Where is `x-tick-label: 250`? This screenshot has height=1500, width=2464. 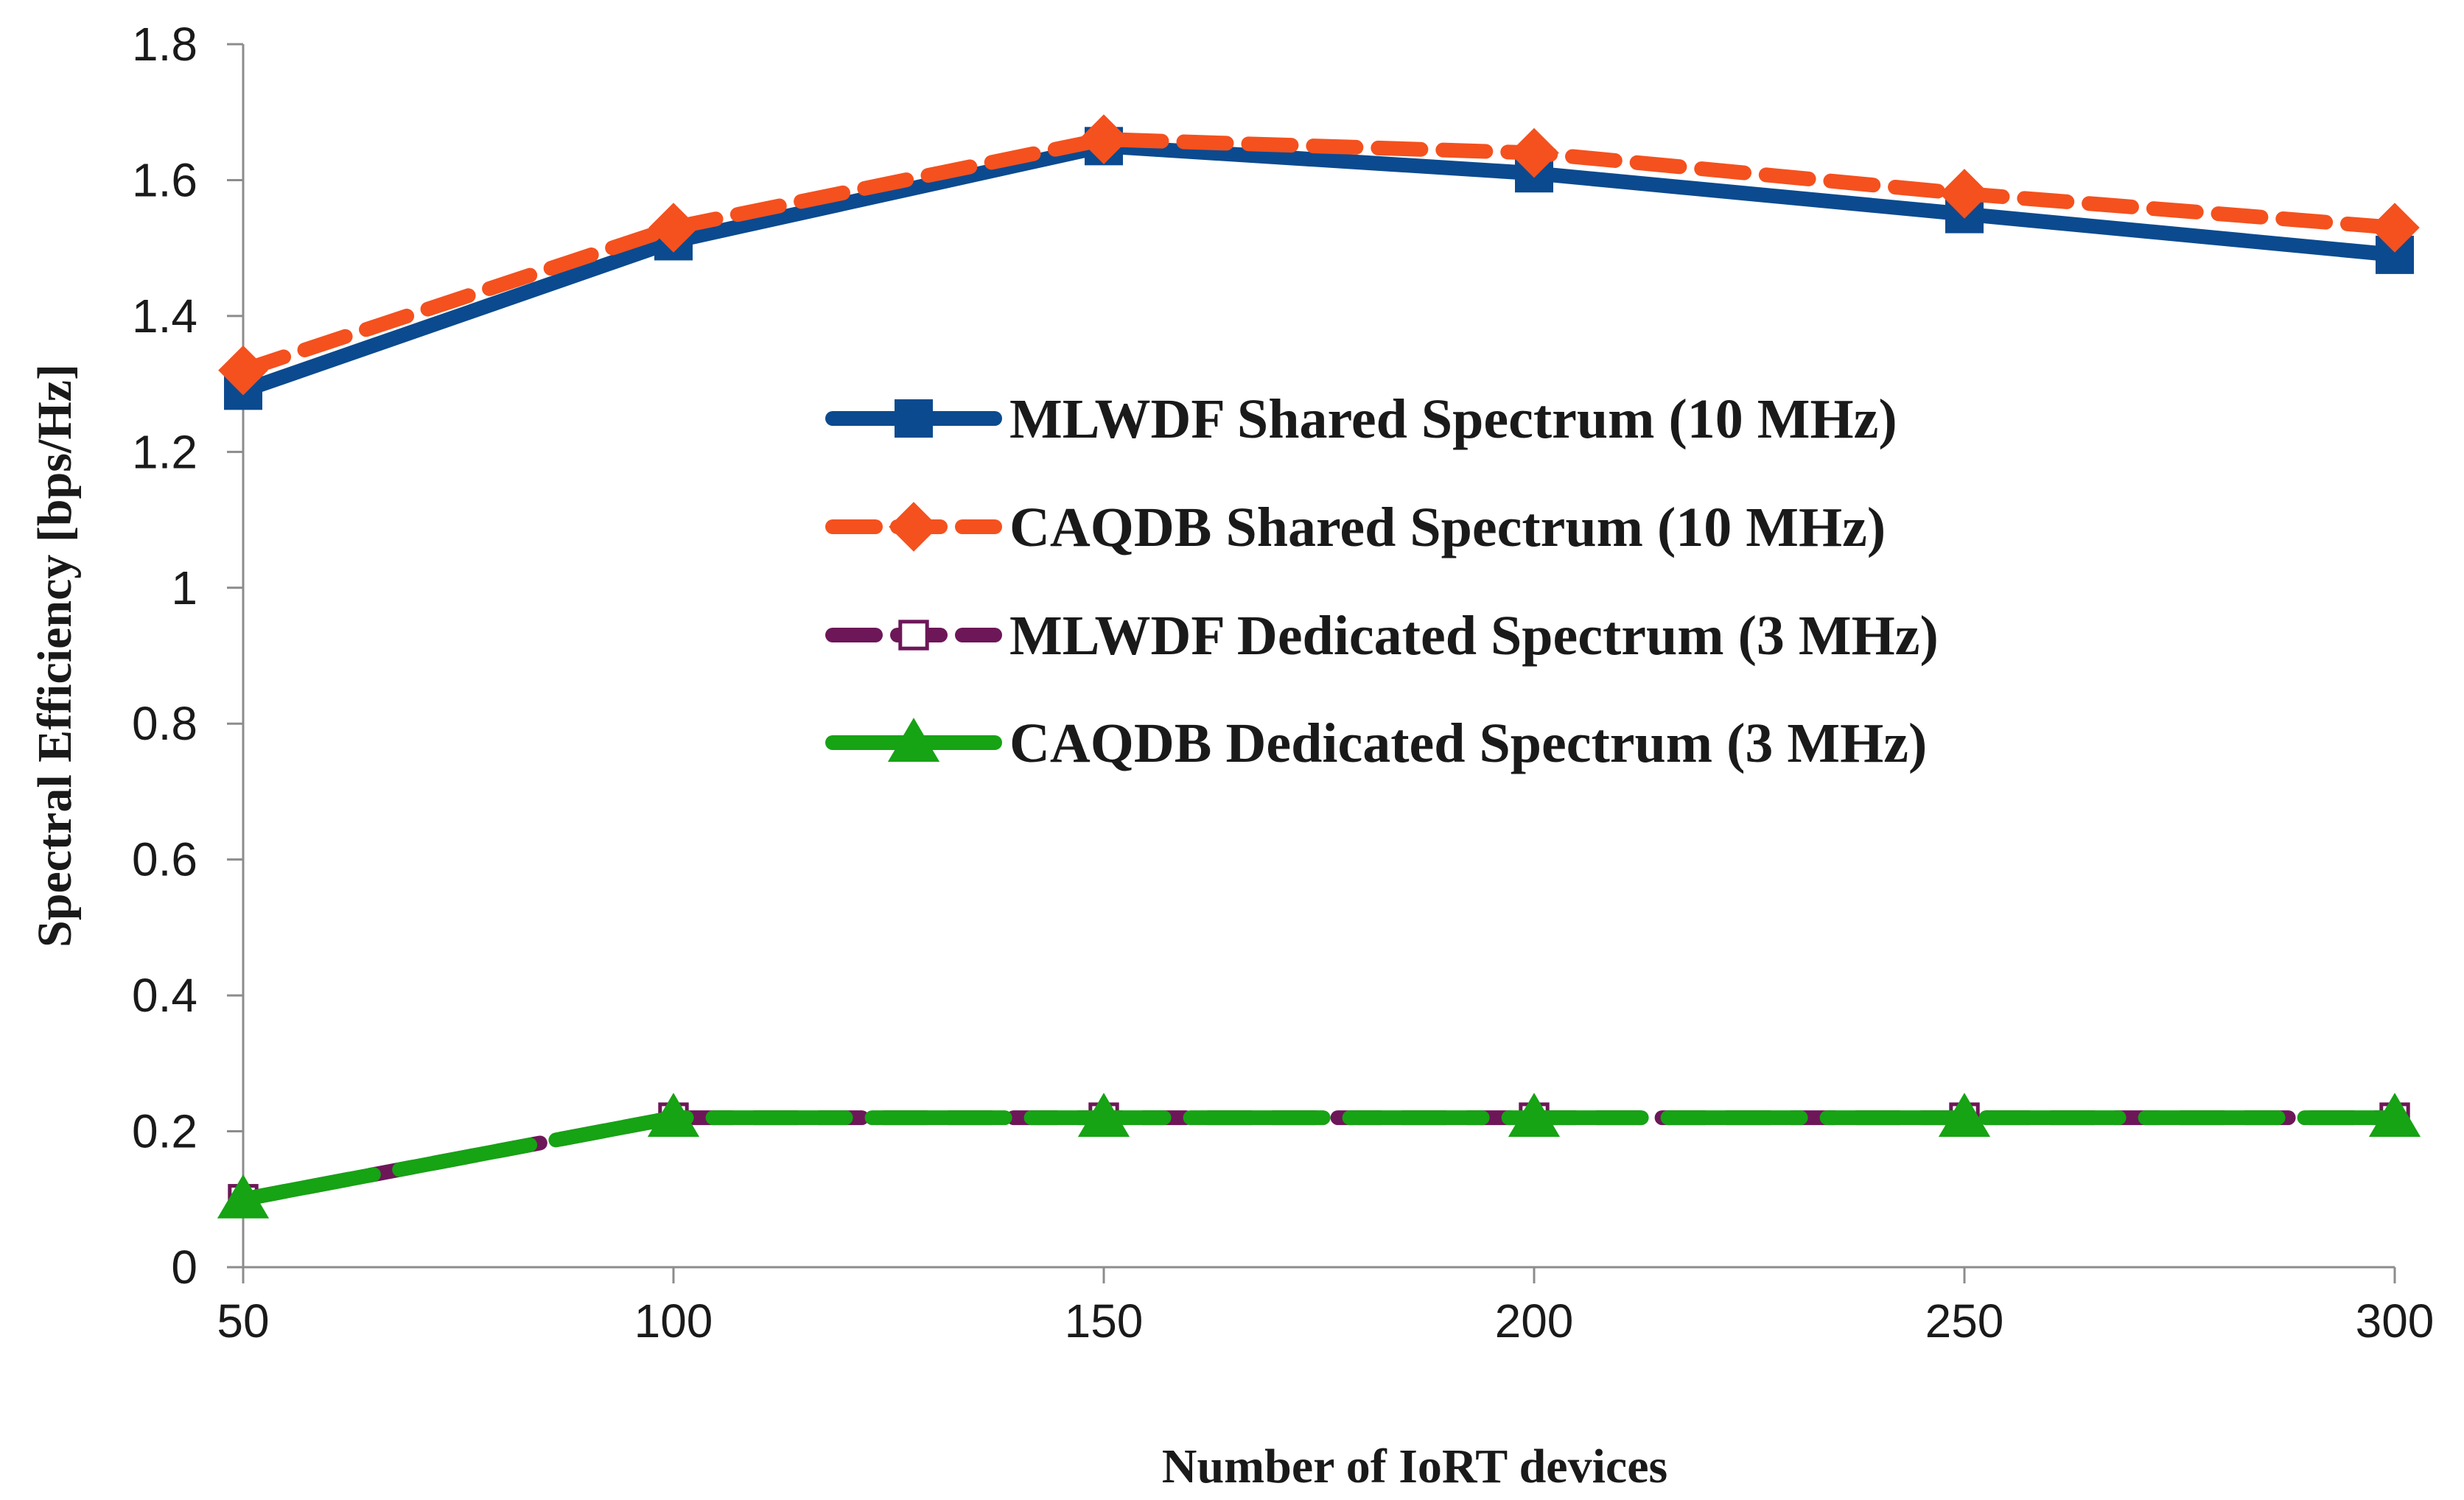
x-tick-label: 250 is located at coordinates (1964, 1320).